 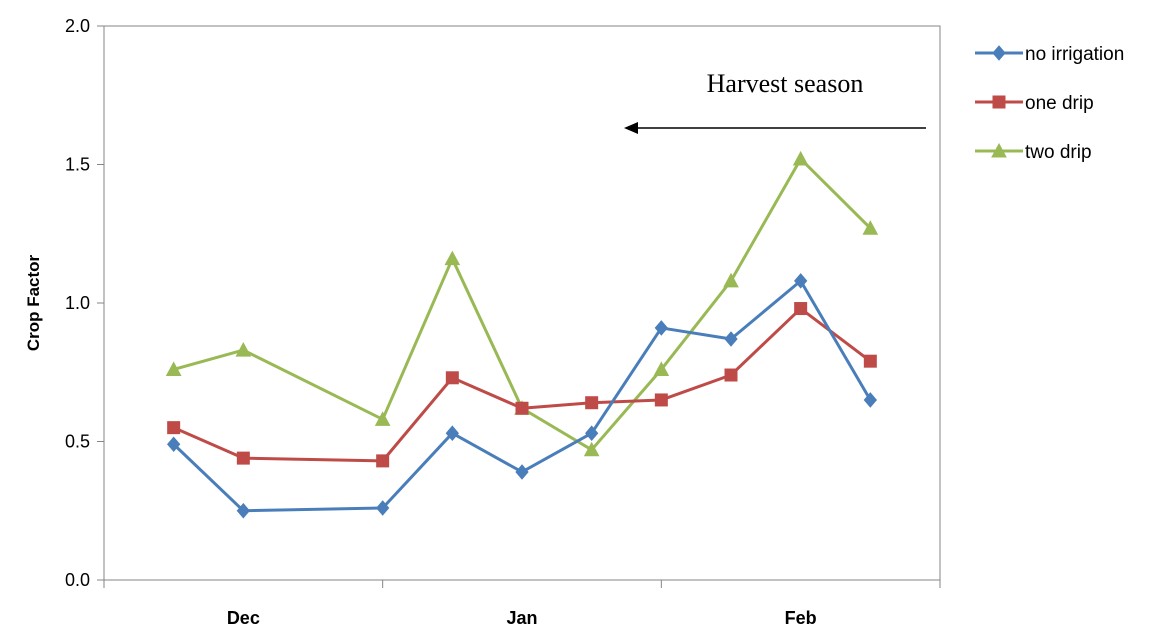 What do you see at coordinates (631, 128) in the screenshot?
I see `annotation-arrow-head` at bounding box center [631, 128].